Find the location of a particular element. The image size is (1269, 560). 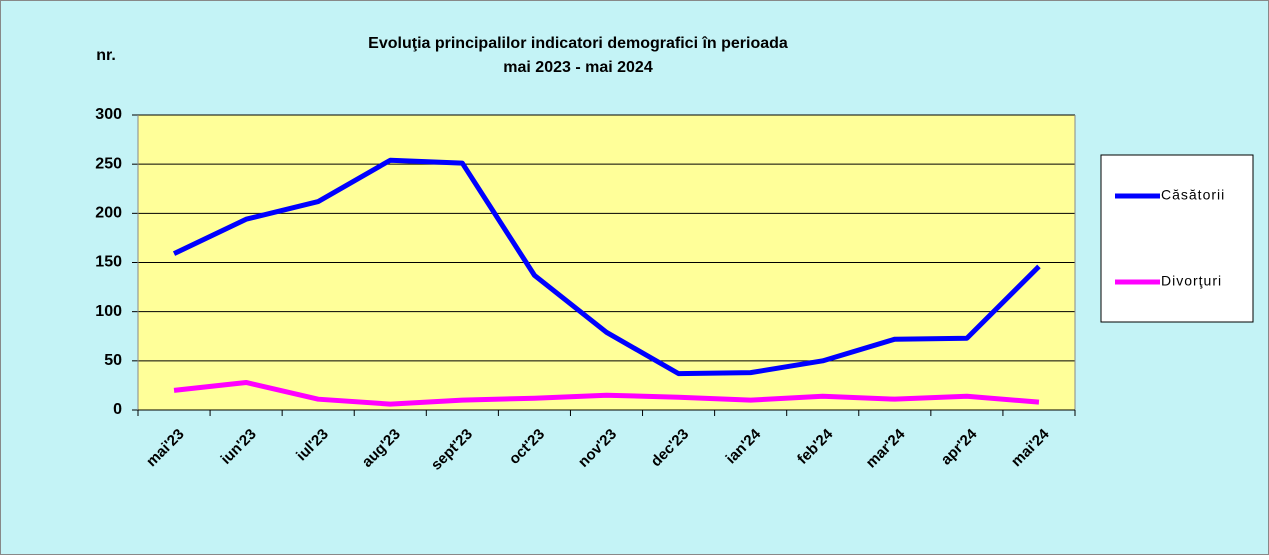

series-line is located at coordinates (606, 393).